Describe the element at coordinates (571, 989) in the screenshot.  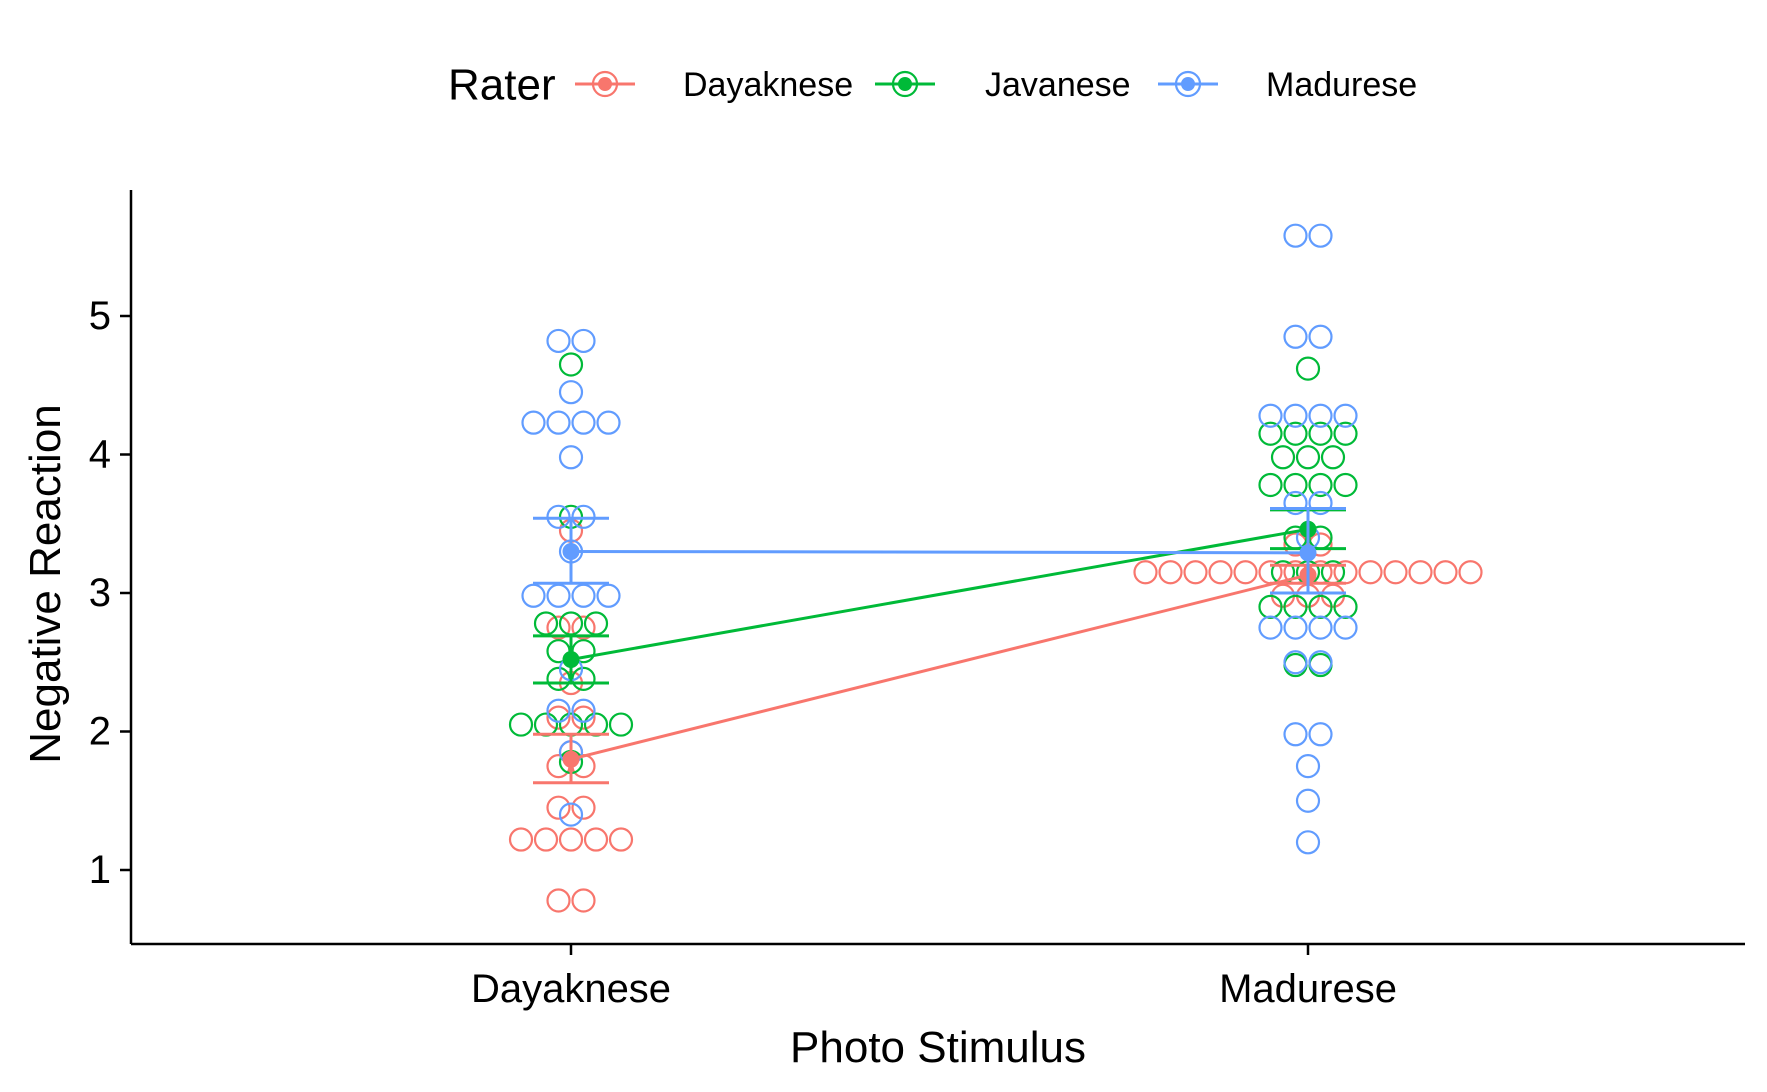
I see `x-tick-label: Dayaknese` at that location.